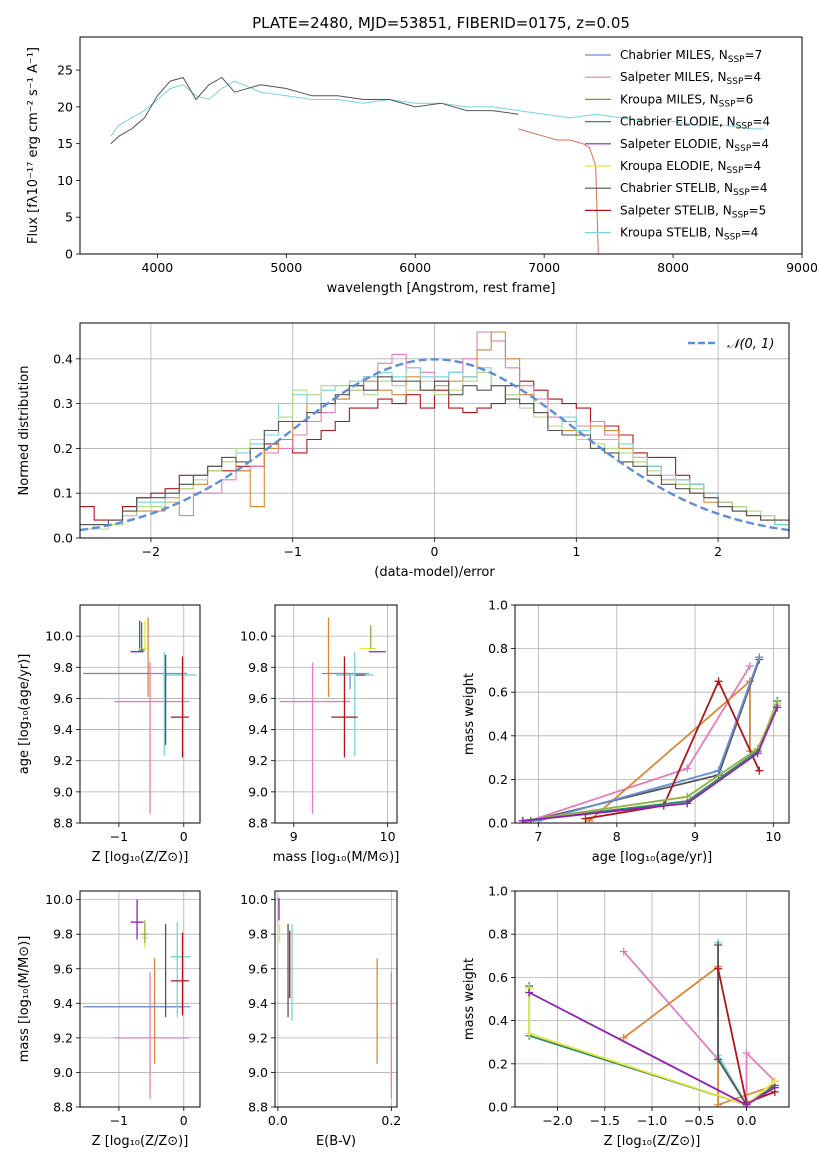 The width and height of the screenshot is (819, 1170). I want to click on legend: 𝒩(0, 1), so click(731, 344).